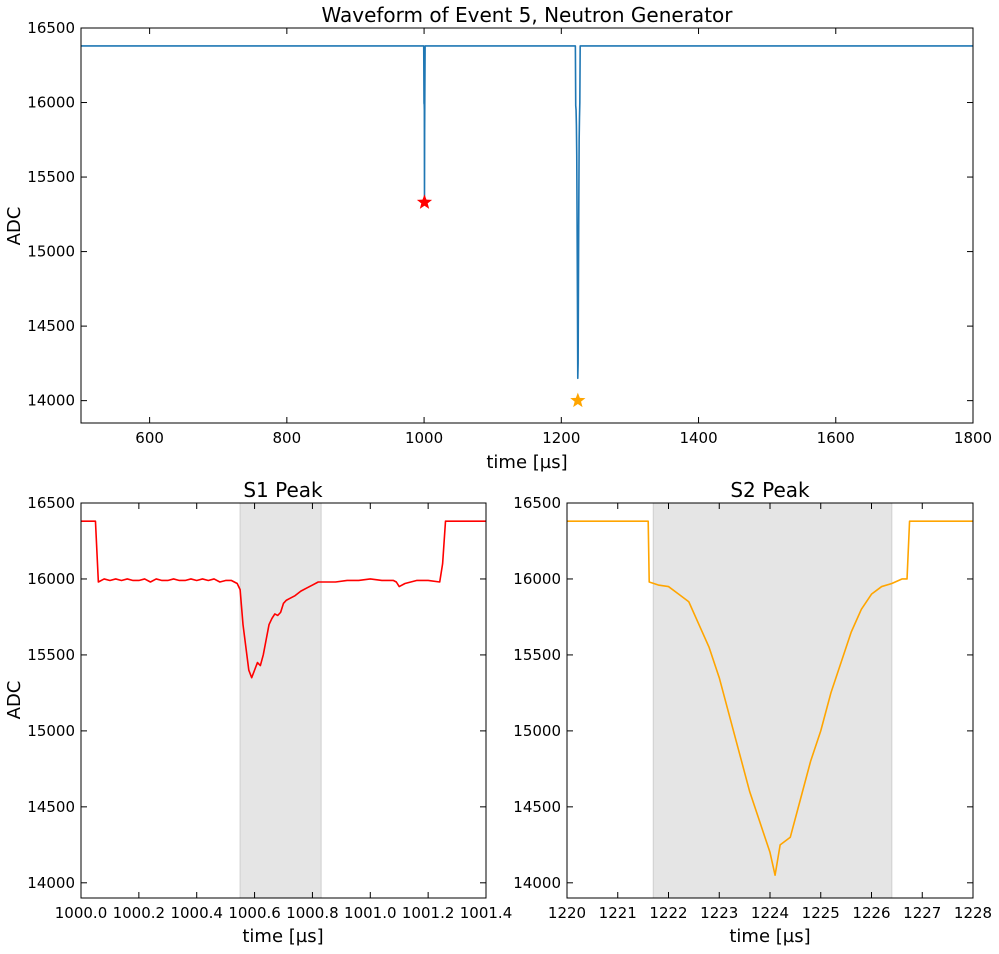  Describe the element at coordinates (51, 401) in the screenshot. I see `main-ytick-label: 14000` at that location.